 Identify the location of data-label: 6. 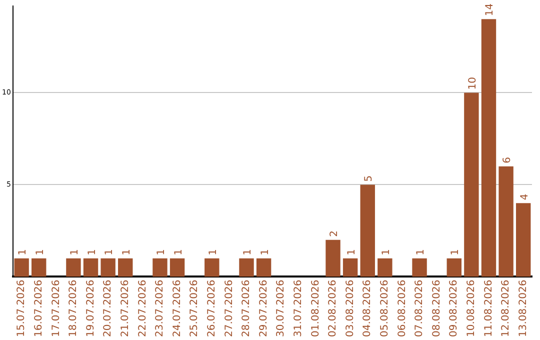
(508, 160).